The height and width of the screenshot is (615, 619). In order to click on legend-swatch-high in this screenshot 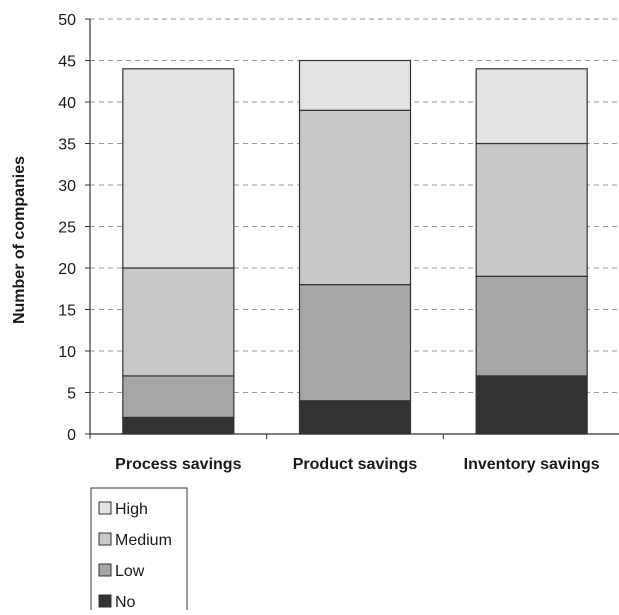, I will do `click(105, 508)`.